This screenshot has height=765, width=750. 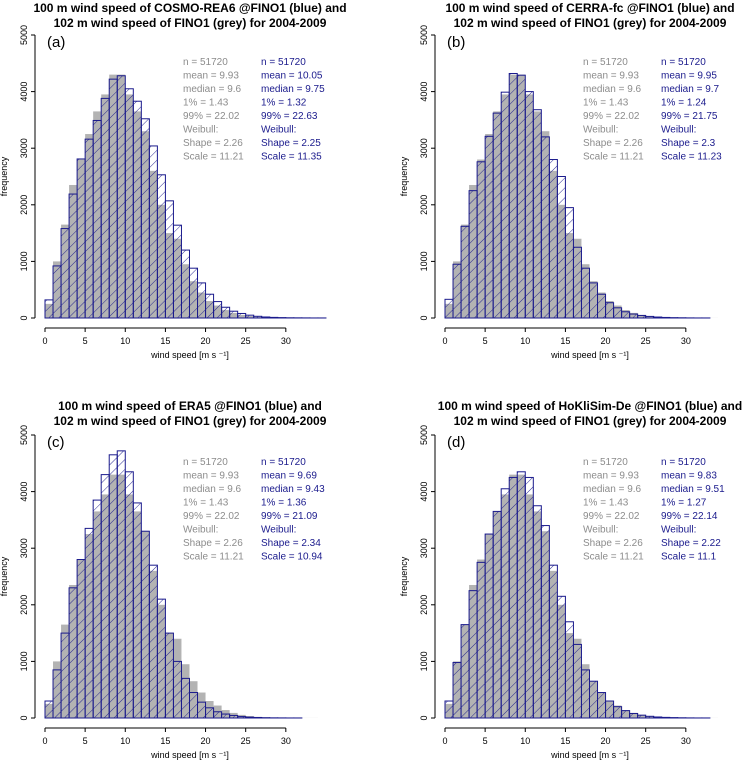 What do you see at coordinates (206, 503) in the screenshot?
I see `stat-obs: 1% = 1.43` at bounding box center [206, 503].